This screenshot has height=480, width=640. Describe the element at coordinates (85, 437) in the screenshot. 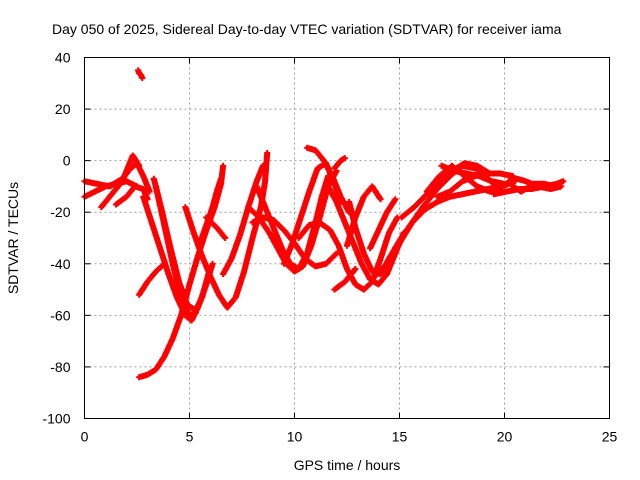

I see `x-tick-label: 0` at that location.